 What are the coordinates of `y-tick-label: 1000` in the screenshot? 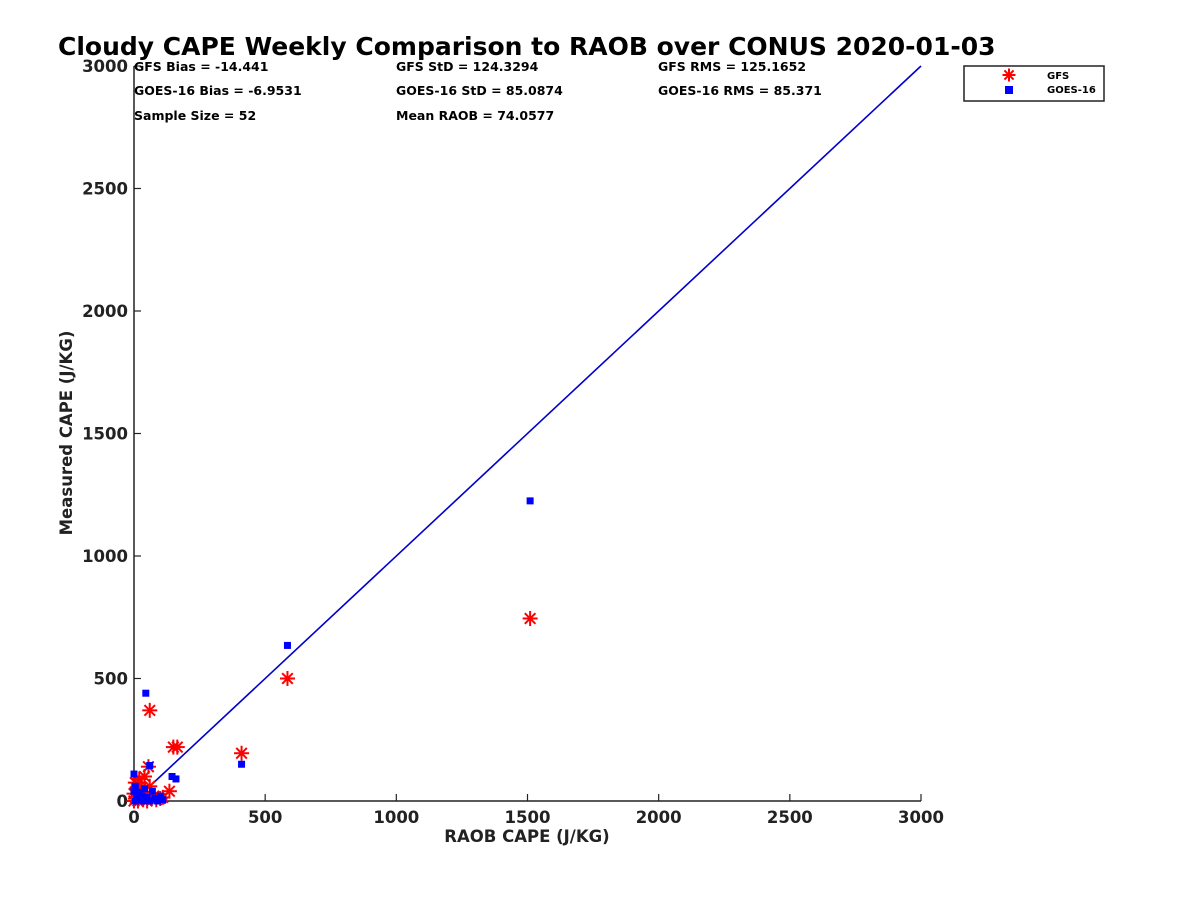 It's located at (105, 556).